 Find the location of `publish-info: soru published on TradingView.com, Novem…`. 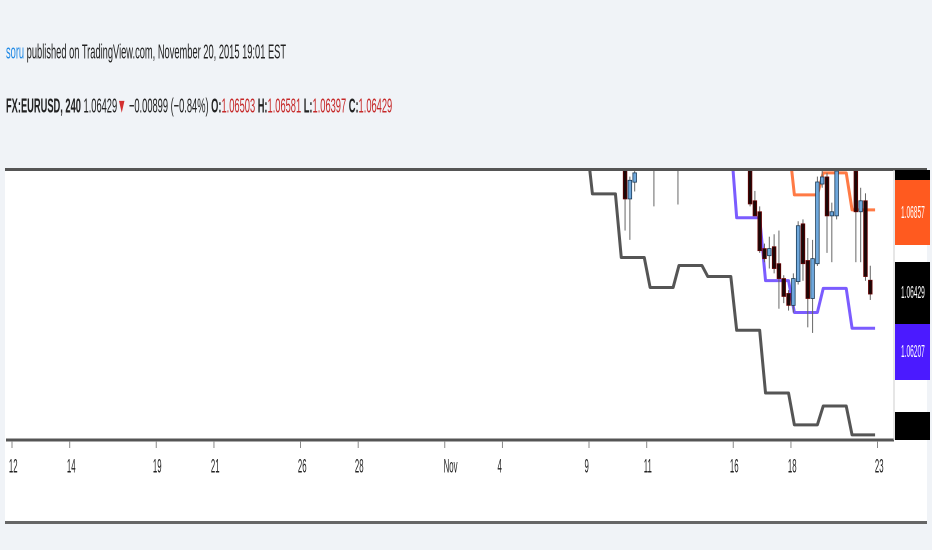

publish-info: soru published on TradingView.com, Novem… is located at coordinates (146, 52).